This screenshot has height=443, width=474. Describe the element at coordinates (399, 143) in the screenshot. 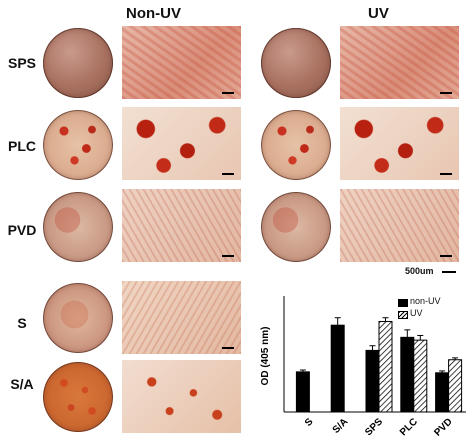

I see `micrograph-plc-uv` at that location.